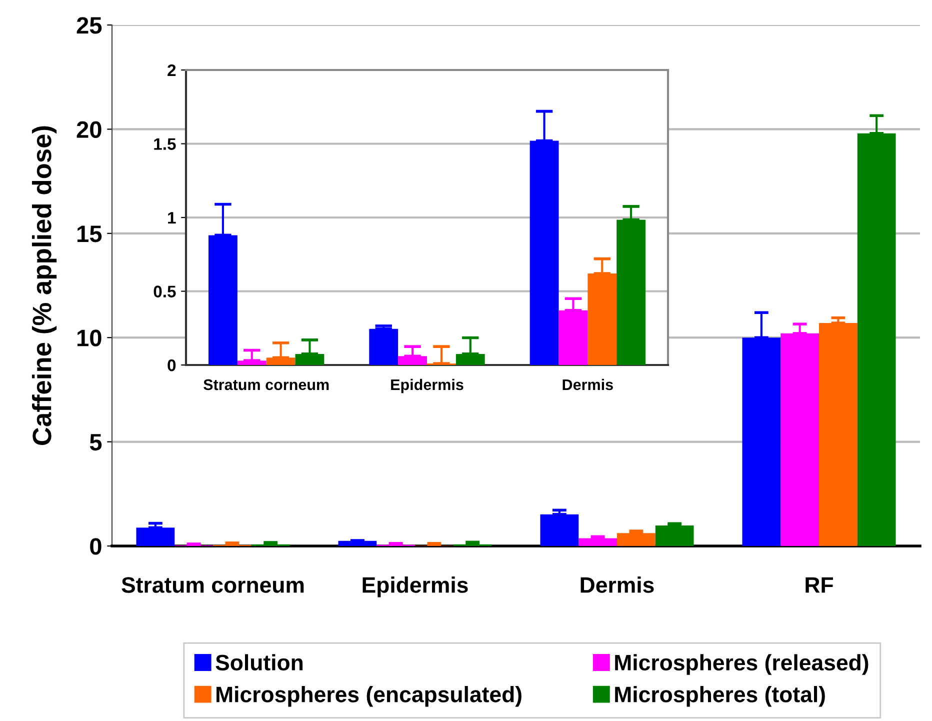 The width and height of the screenshot is (932, 721). Describe the element at coordinates (720, 696) in the screenshot. I see `legend-label: Microspheres (total)` at that location.